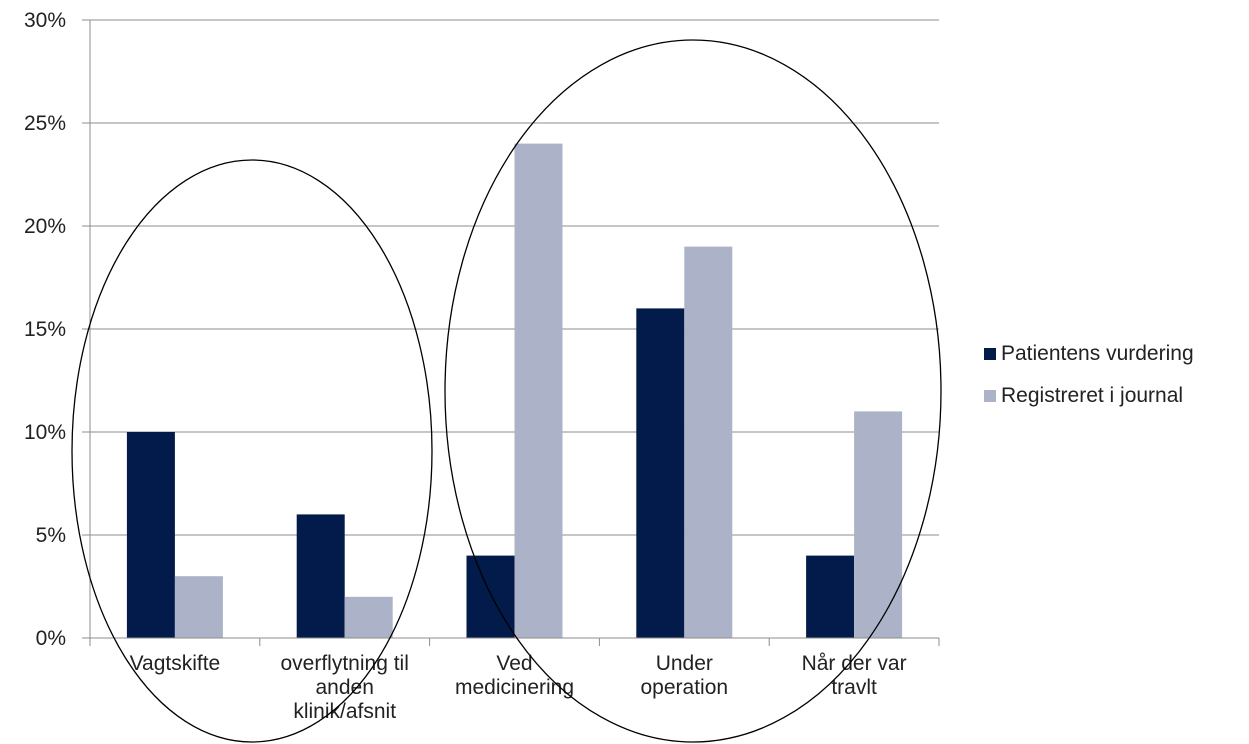 This screenshot has width=1249, height=744. Describe the element at coordinates (854, 675) in the screenshot. I see `x-tick-label: Når der var travlt` at that location.